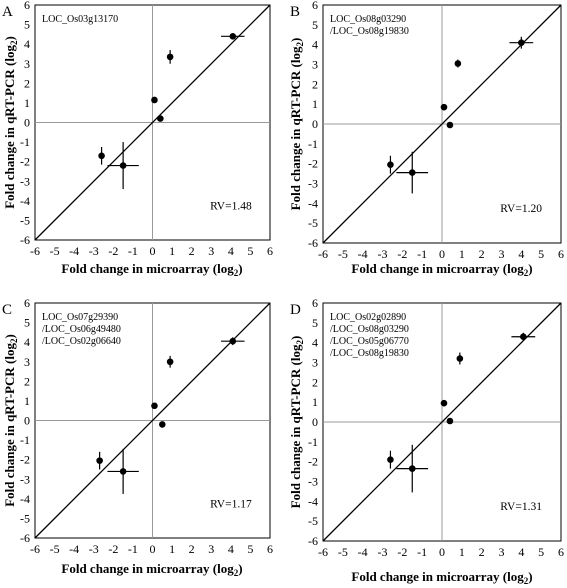  What do you see at coordinates (441, 577) in the screenshot?
I see `x-axis-label: Fold change in microarray (log2)` at bounding box center [441, 577].